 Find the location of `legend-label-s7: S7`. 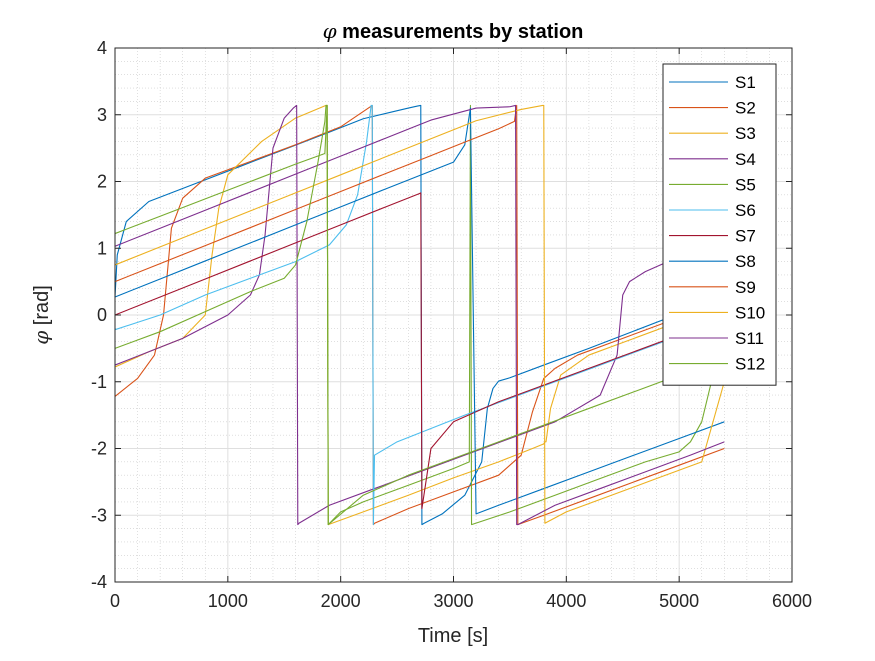

legend-label-s7: S7 is located at coordinates (745, 236).